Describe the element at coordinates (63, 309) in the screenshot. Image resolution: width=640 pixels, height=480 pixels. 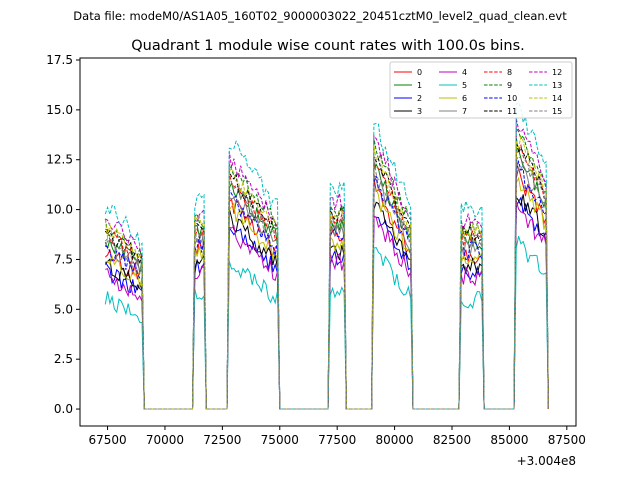
I see `y-tick-label: 5.0` at that location.